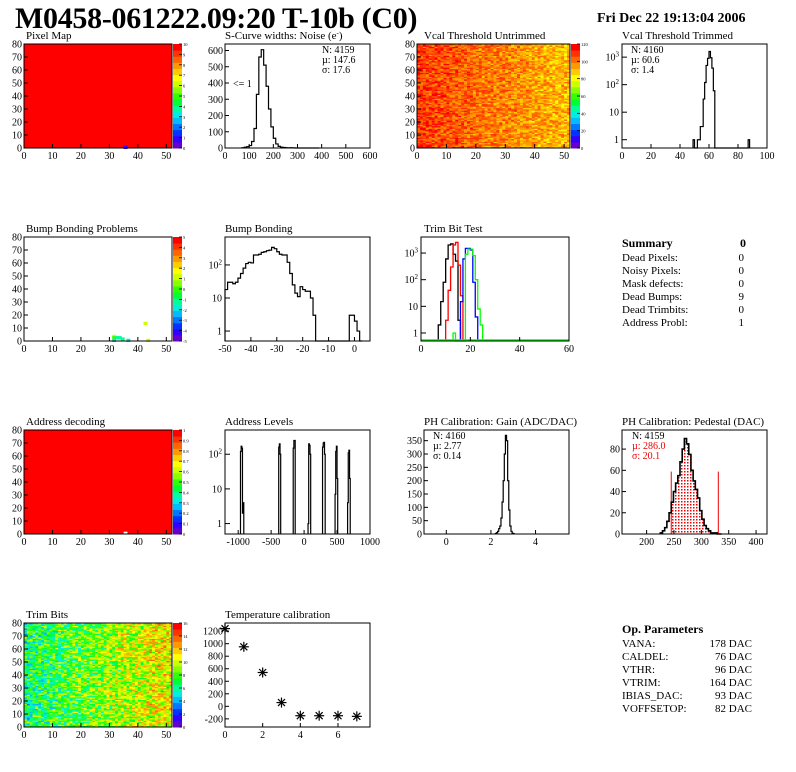  What do you see at coordinates (504, 484) in the screenshot?
I see `histogram-line` at bounding box center [504, 484].